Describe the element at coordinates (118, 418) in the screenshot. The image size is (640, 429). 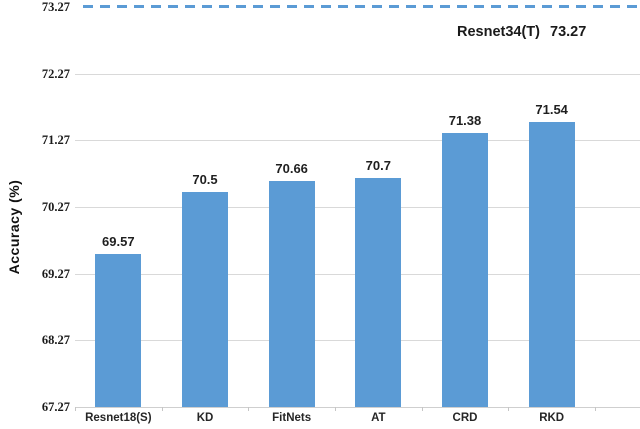
I see `x-tick-label: Resnet18(S)` at that location.